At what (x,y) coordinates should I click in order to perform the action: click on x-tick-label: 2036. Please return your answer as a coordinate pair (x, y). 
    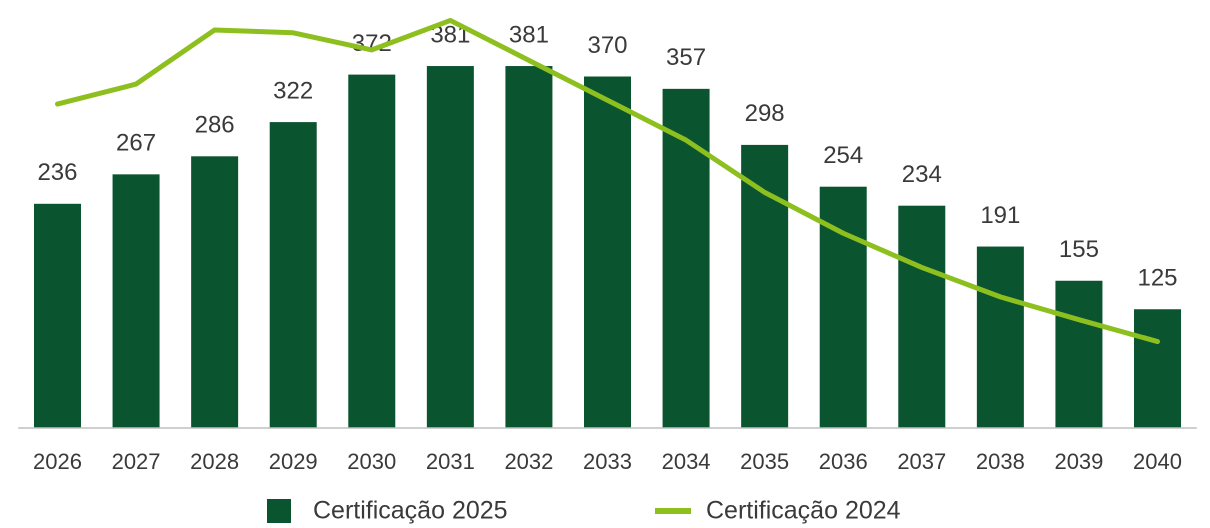
    Looking at the image, I should click on (843, 461).